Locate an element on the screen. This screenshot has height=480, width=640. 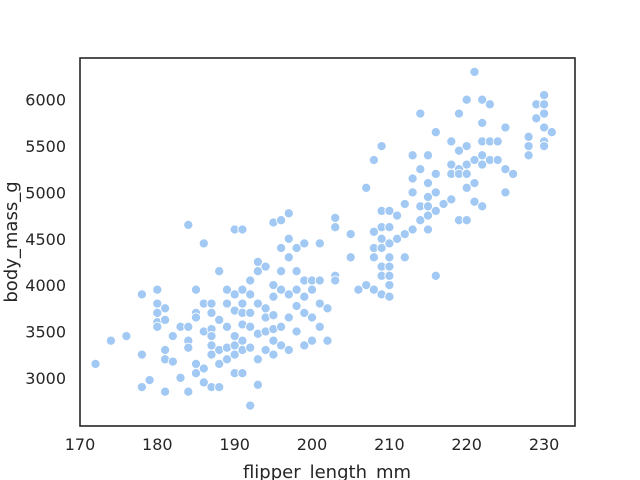
y-tick-label: 3500 is located at coordinates (45, 332).